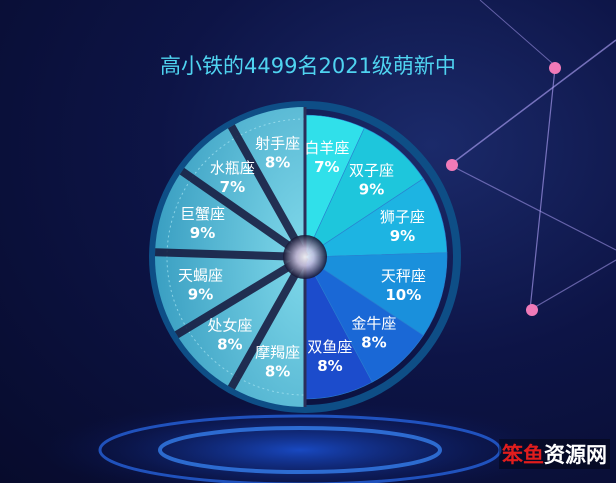 This screenshot has width=616, height=483. I want to click on slice-value-0: 7%, so click(326, 167).